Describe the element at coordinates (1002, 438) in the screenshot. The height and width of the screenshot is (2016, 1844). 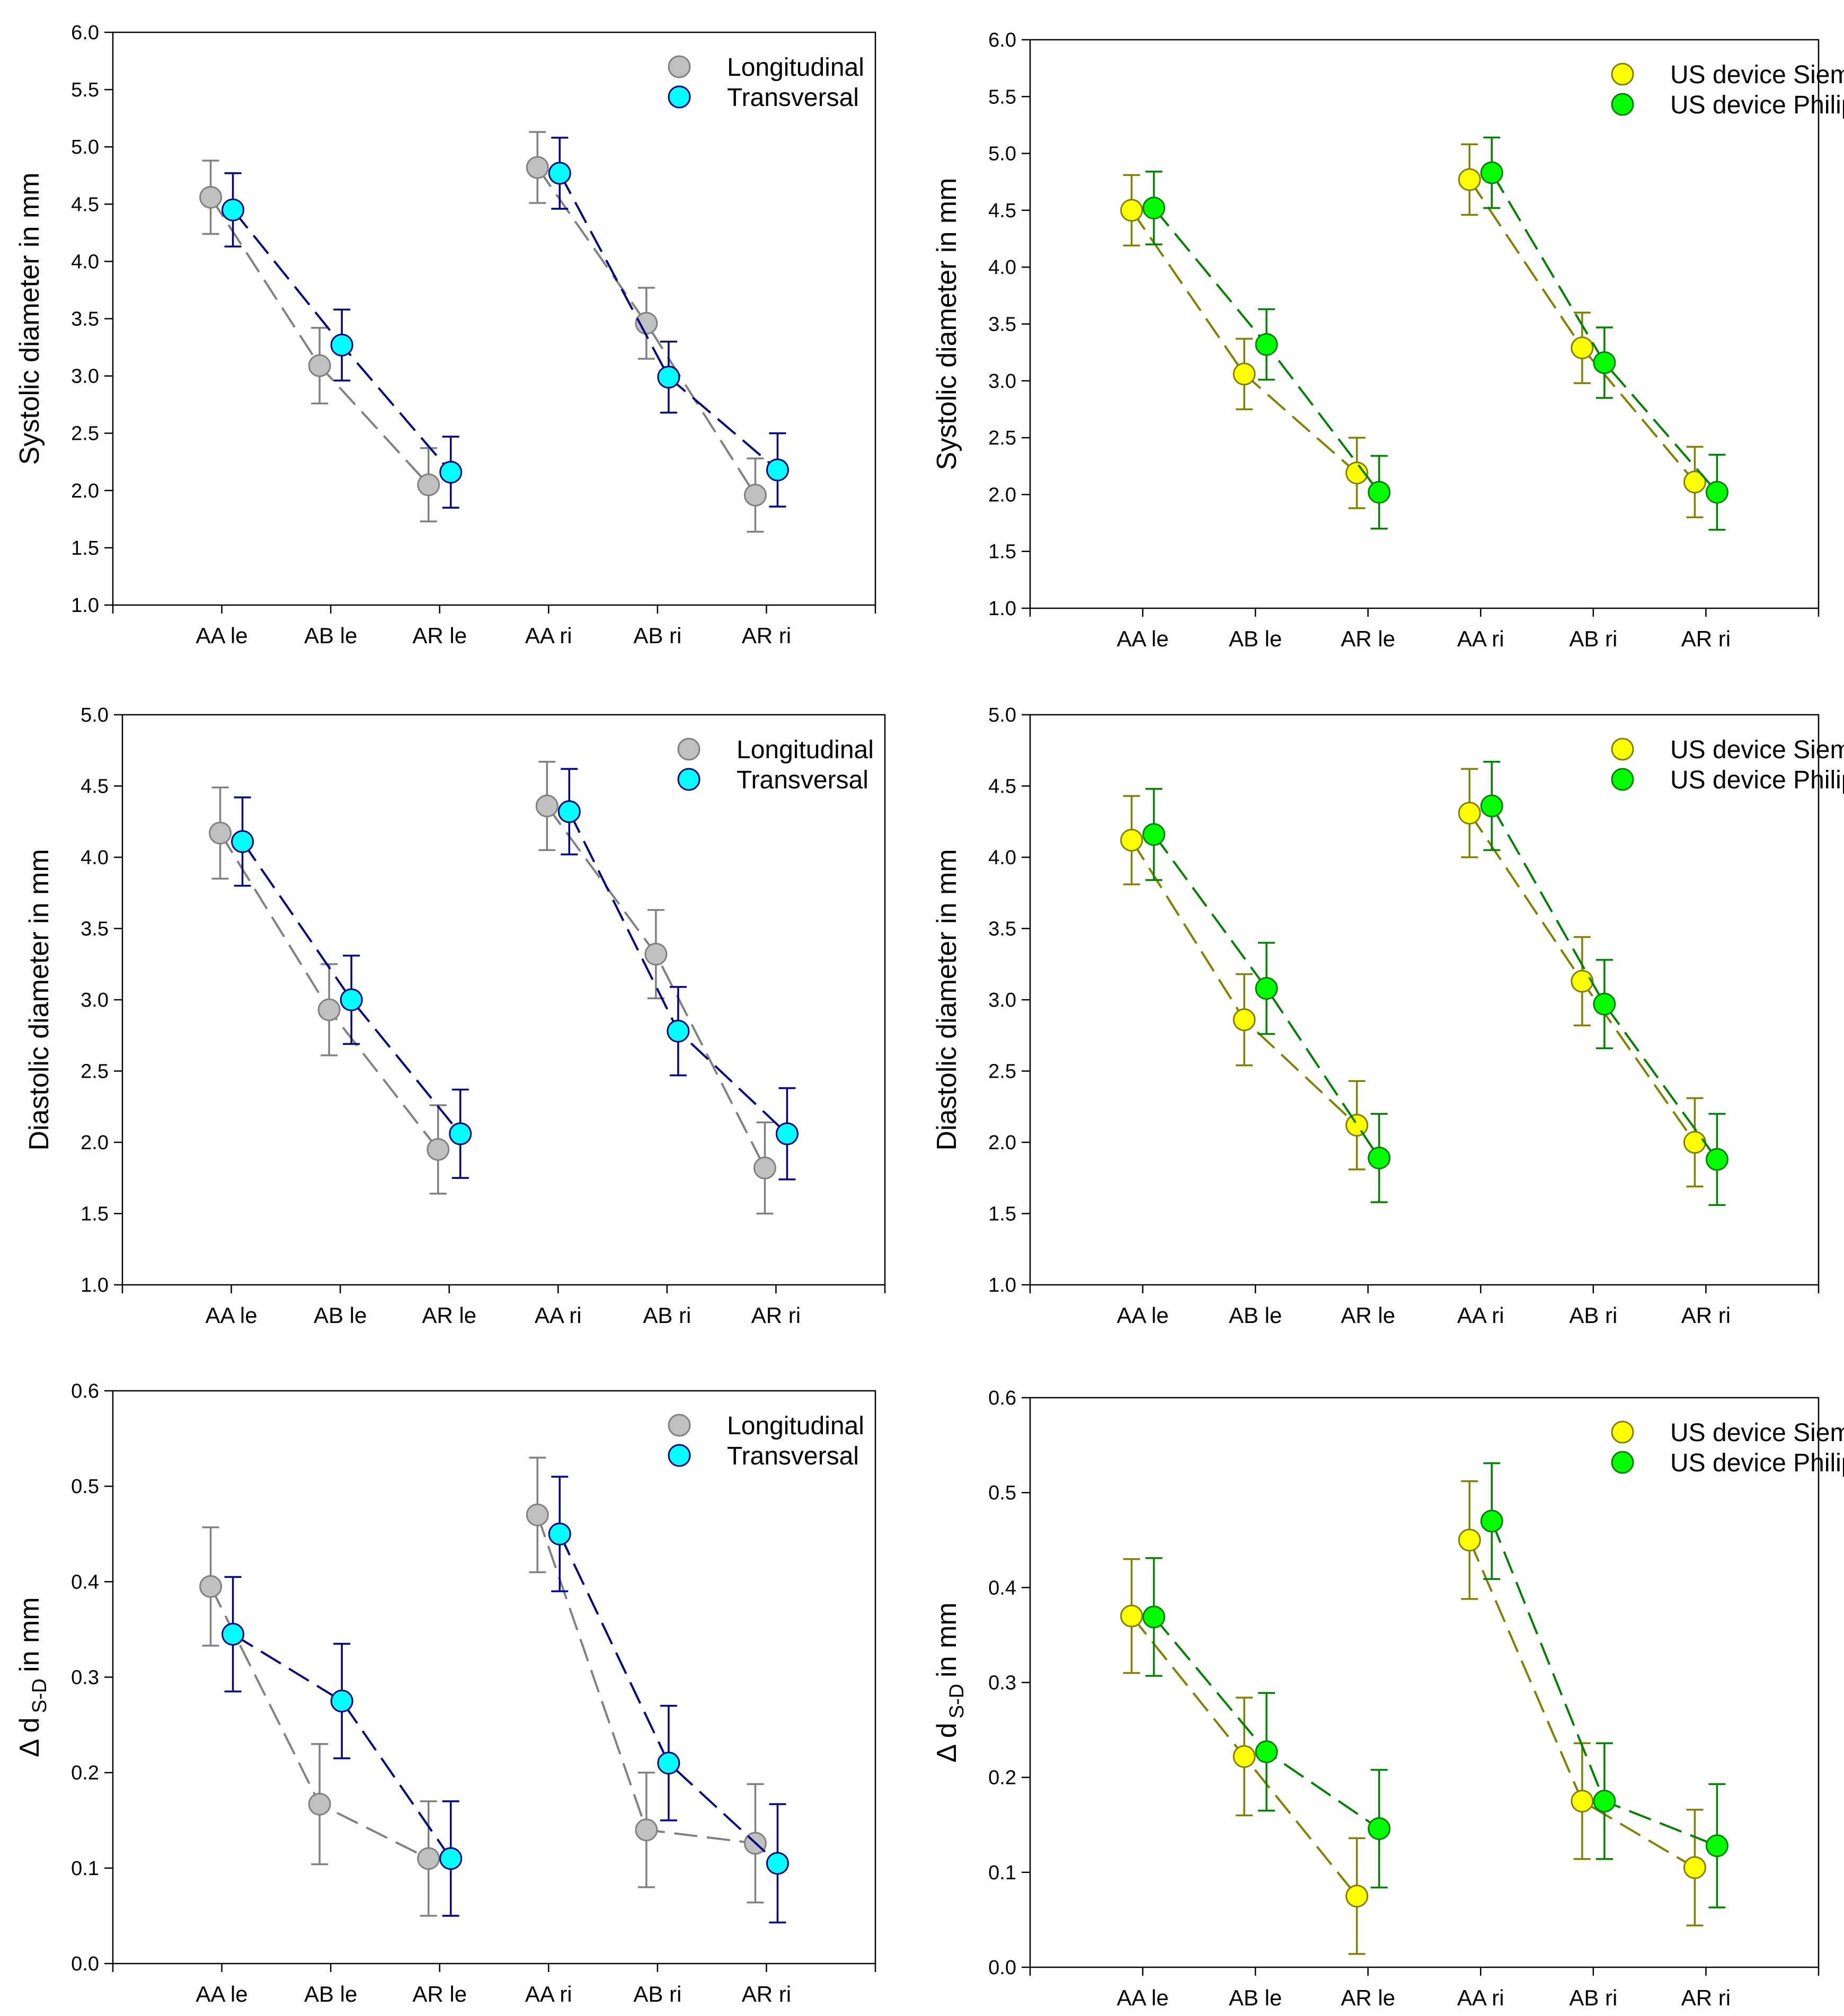
I see `y-tick-label: 2.5` at that location.